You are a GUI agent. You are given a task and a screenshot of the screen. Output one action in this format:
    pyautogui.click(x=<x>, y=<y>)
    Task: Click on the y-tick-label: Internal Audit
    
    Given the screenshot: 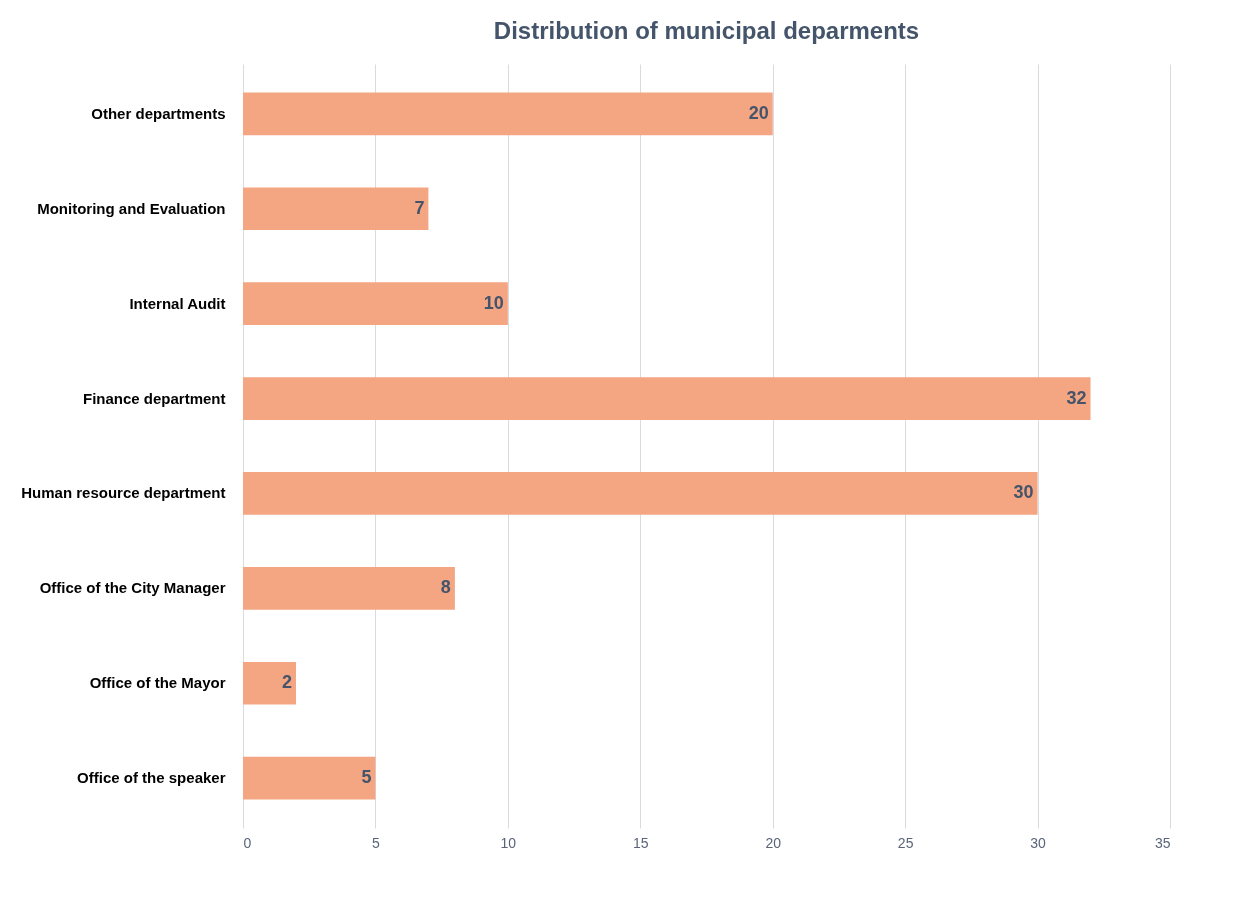 What is the action you would take?
    pyautogui.click(x=177, y=303)
    